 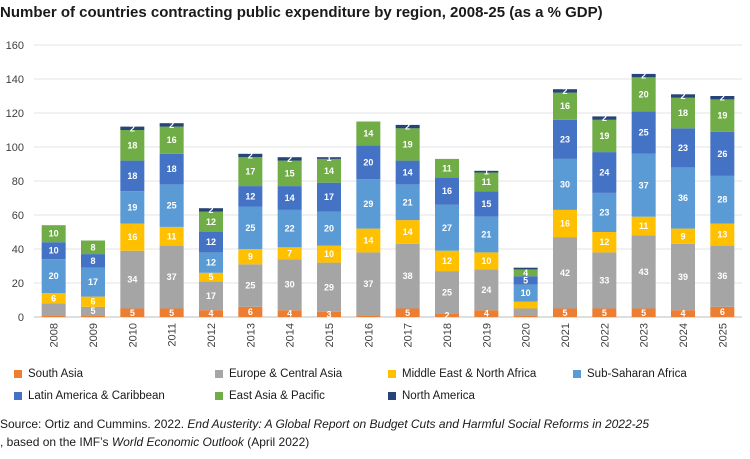 I want to click on x-tick-label: 2019, so click(x=487, y=335).